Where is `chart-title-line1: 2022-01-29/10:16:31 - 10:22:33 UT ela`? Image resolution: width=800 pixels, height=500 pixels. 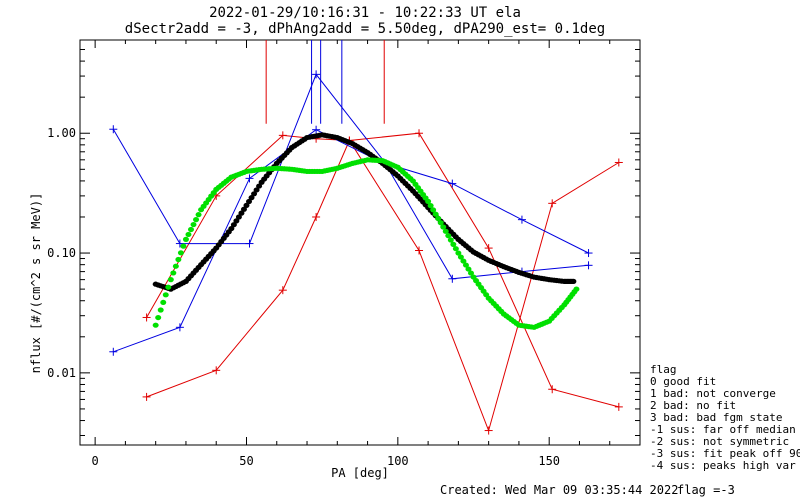 chart-title-line1: 2022-01-29/10:16:31 - 10:22:33 UT ela is located at coordinates (365, 13).